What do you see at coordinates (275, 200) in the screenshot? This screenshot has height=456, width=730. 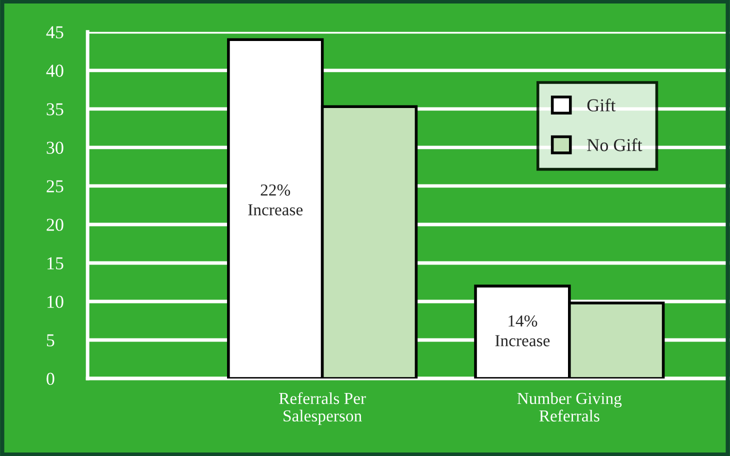 I see `annotation: 22% Increase` at bounding box center [275, 200].